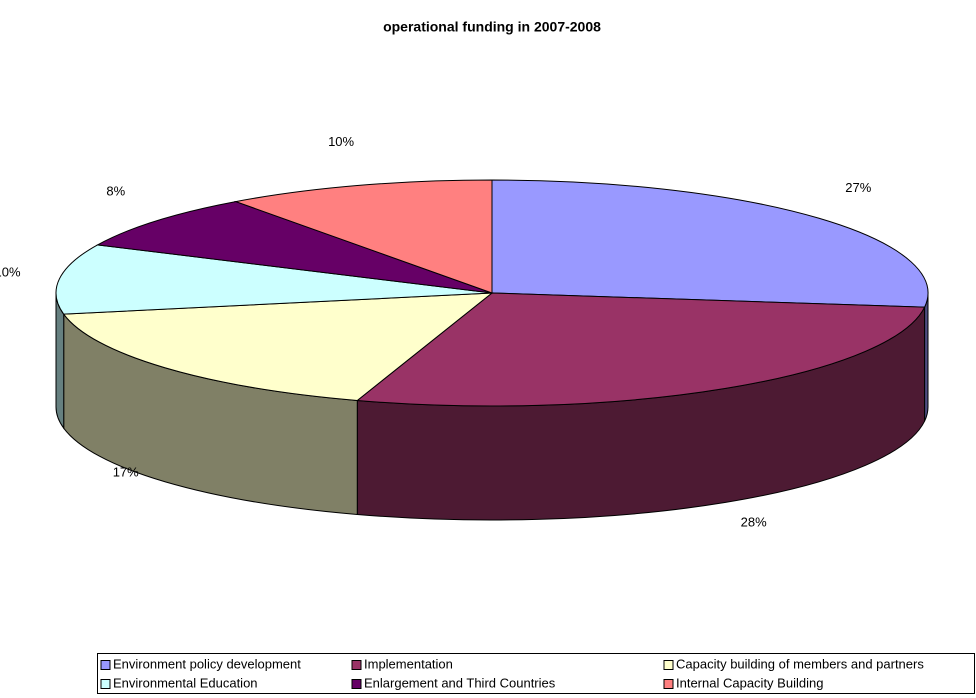 The width and height of the screenshot is (976, 698). What do you see at coordinates (926, 357) in the screenshot?
I see `pie-side` at bounding box center [926, 357].